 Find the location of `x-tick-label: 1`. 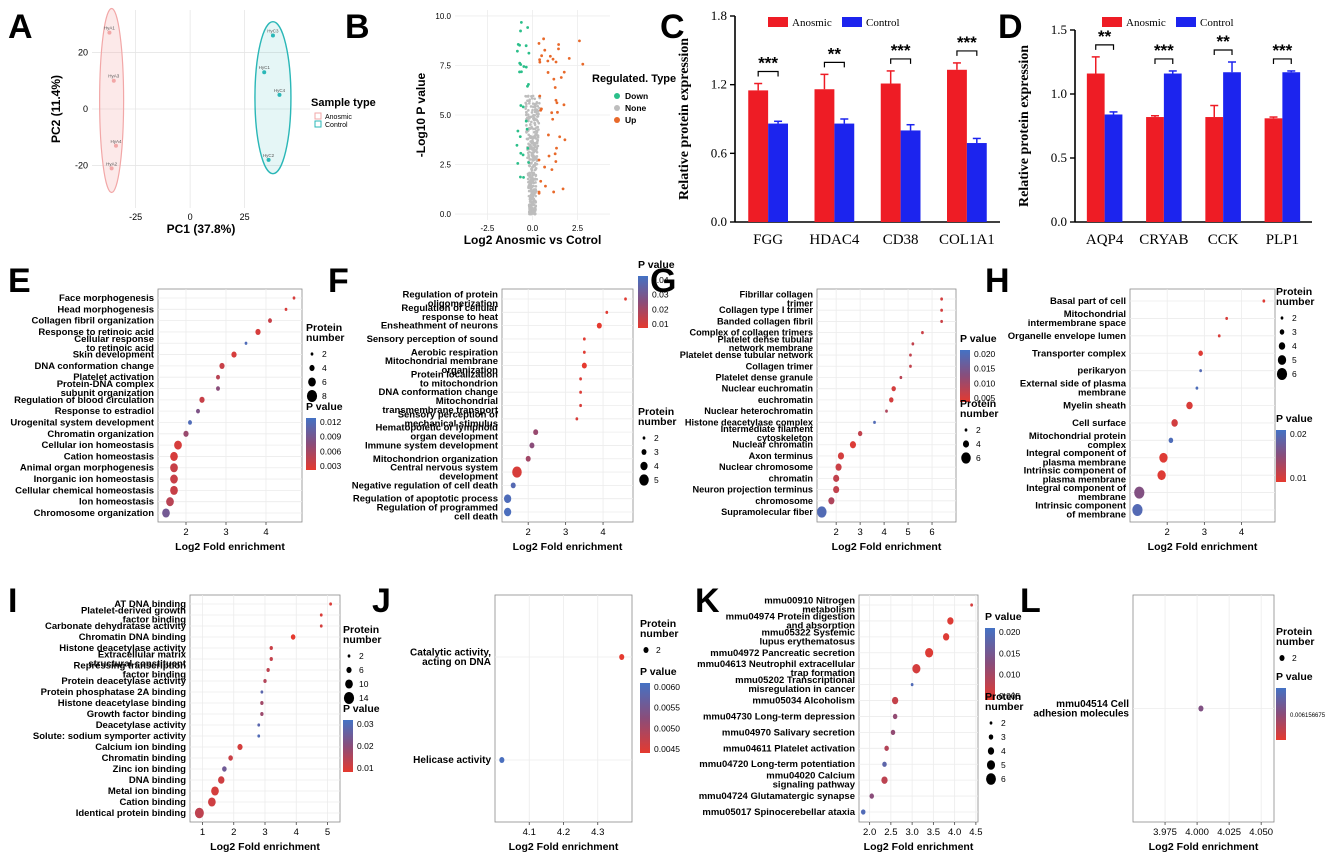

x-tick-label: 1 is located at coordinates (202, 832).